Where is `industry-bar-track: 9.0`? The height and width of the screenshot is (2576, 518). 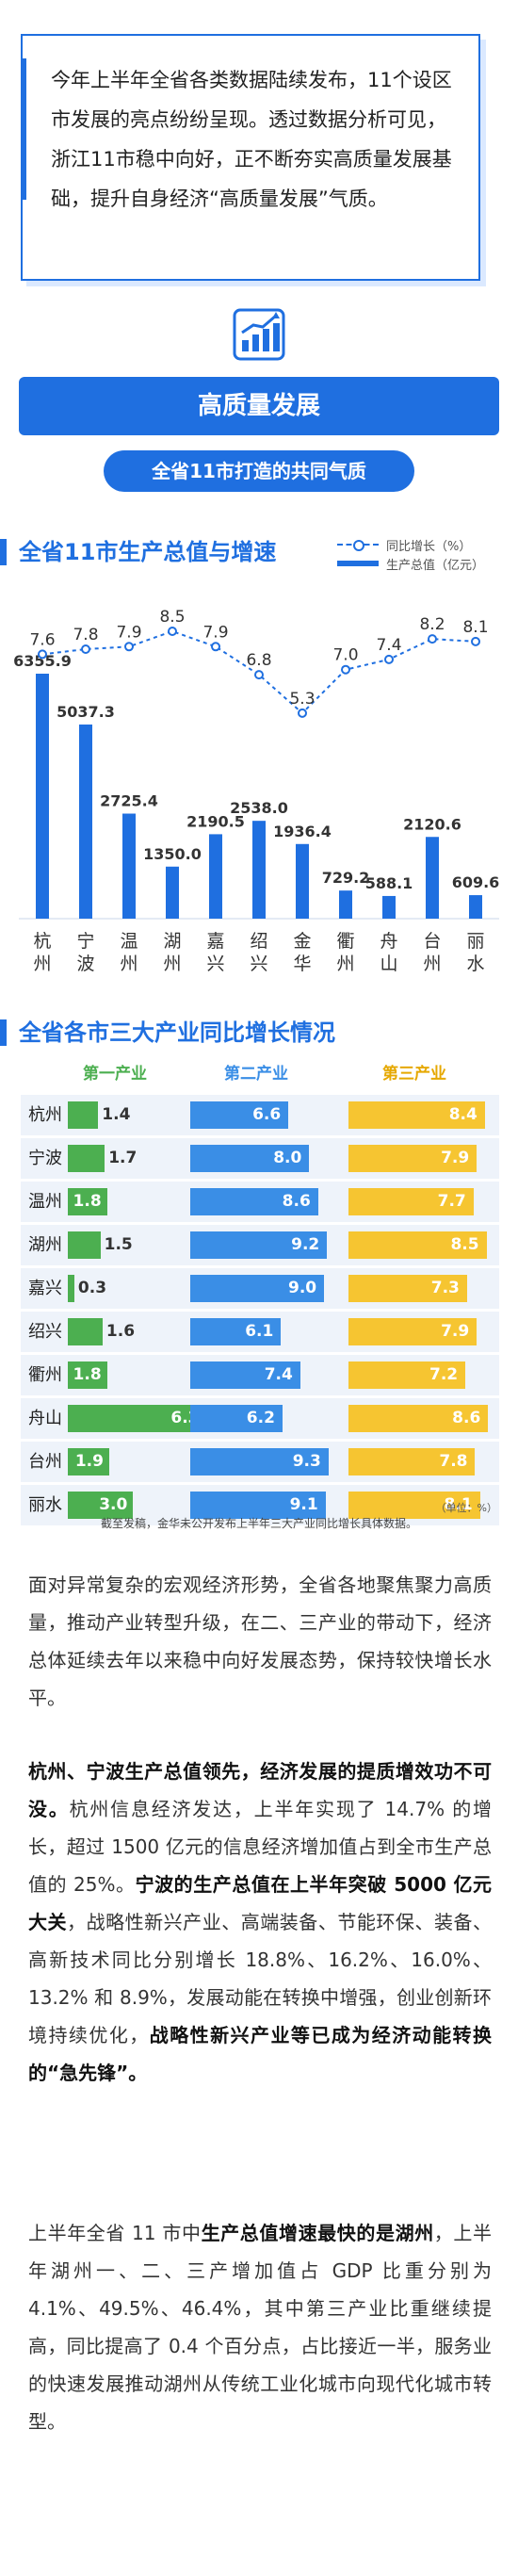
industry-bar-track: 9.0 is located at coordinates (261, 1288).